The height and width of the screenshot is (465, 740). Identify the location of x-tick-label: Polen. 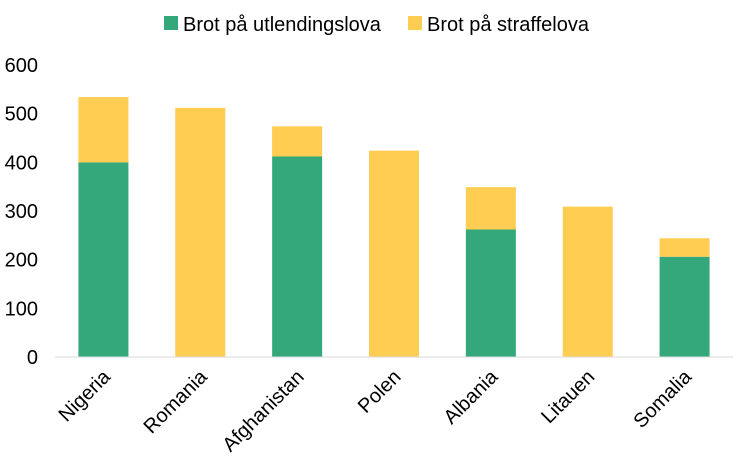
(380, 392).